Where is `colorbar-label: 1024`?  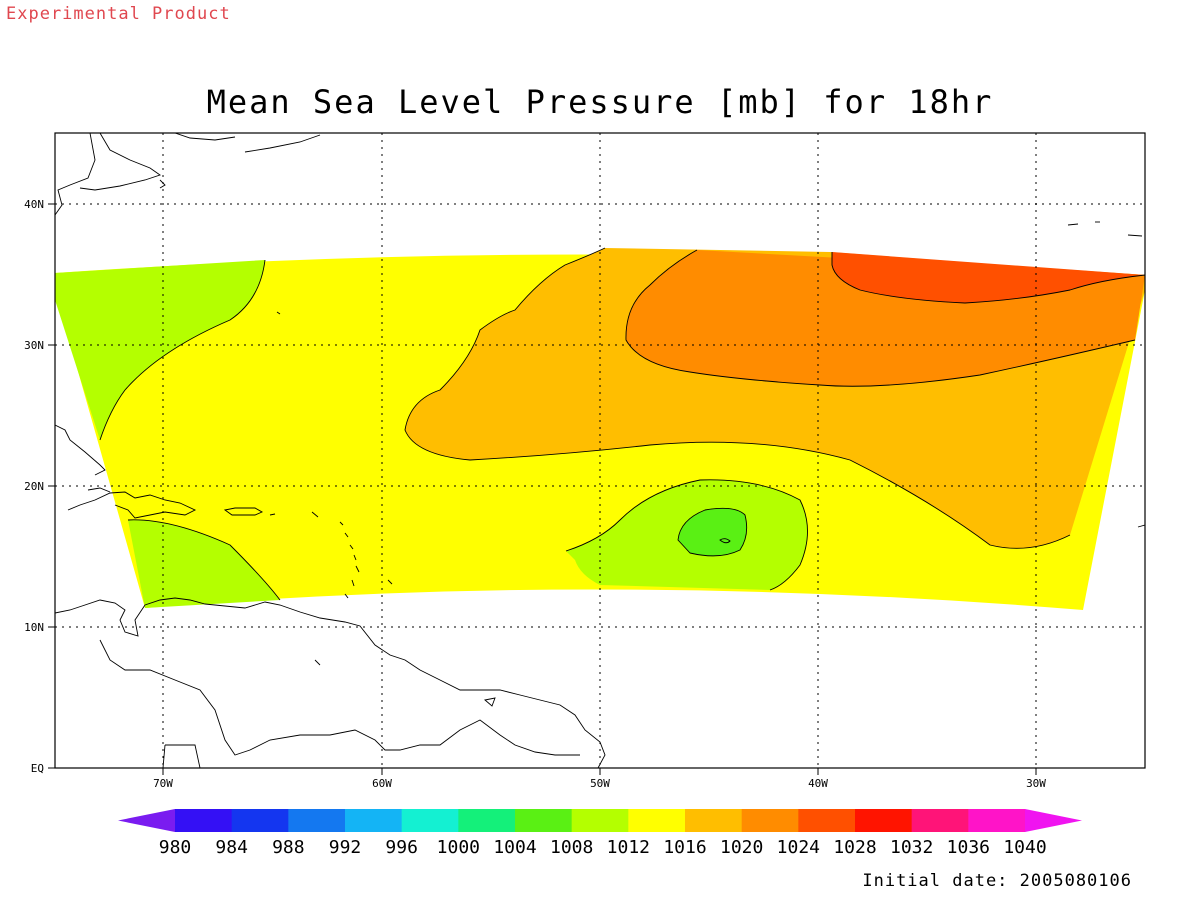 colorbar-label: 1024 is located at coordinates (798, 847).